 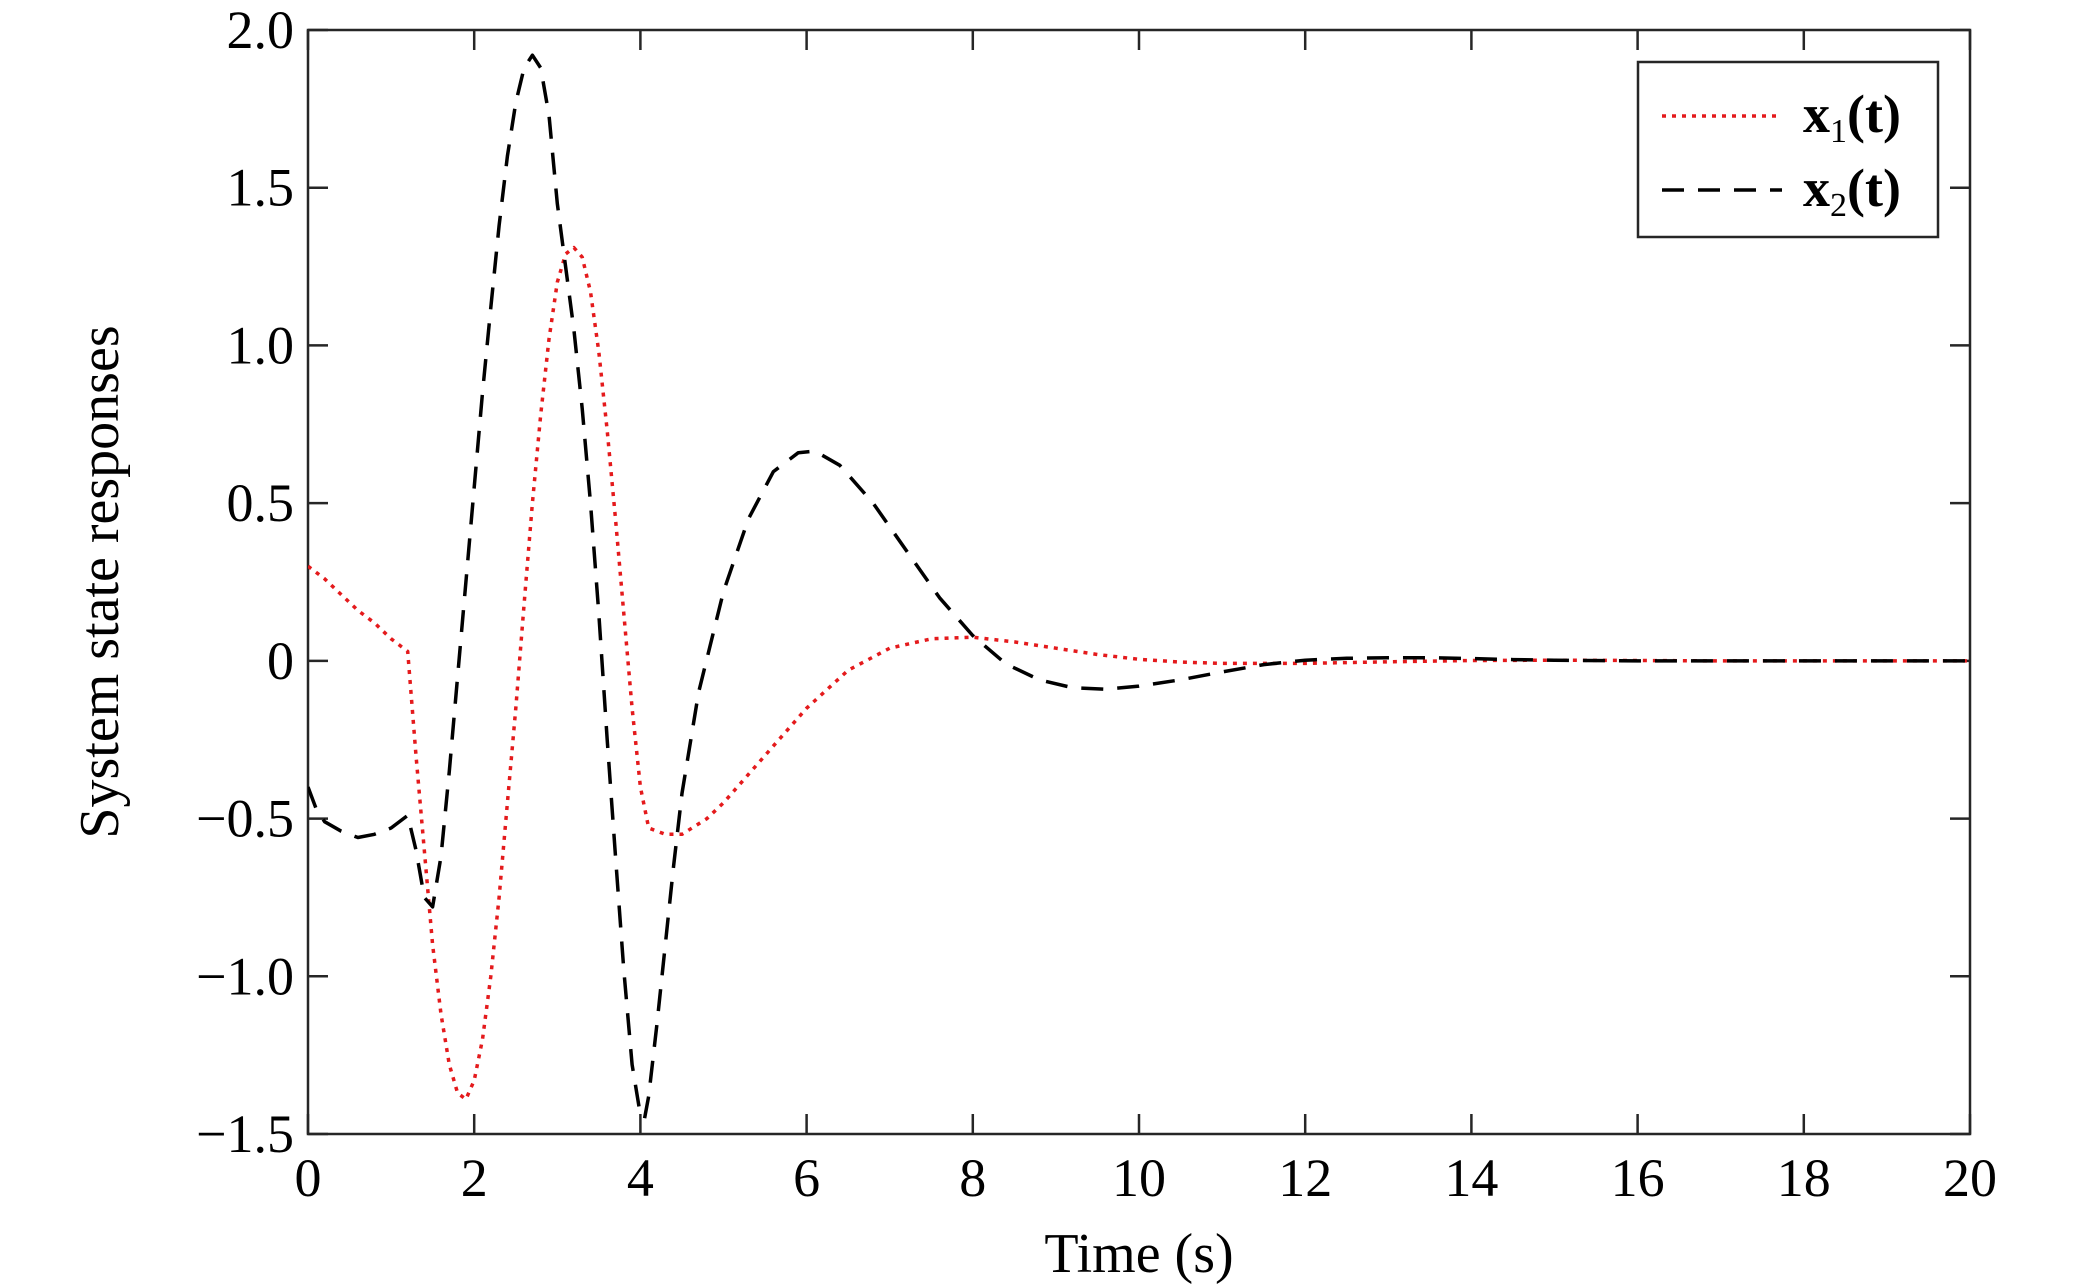 I want to click on legend-label-x2-main: x, so click(x=1816, y=188).